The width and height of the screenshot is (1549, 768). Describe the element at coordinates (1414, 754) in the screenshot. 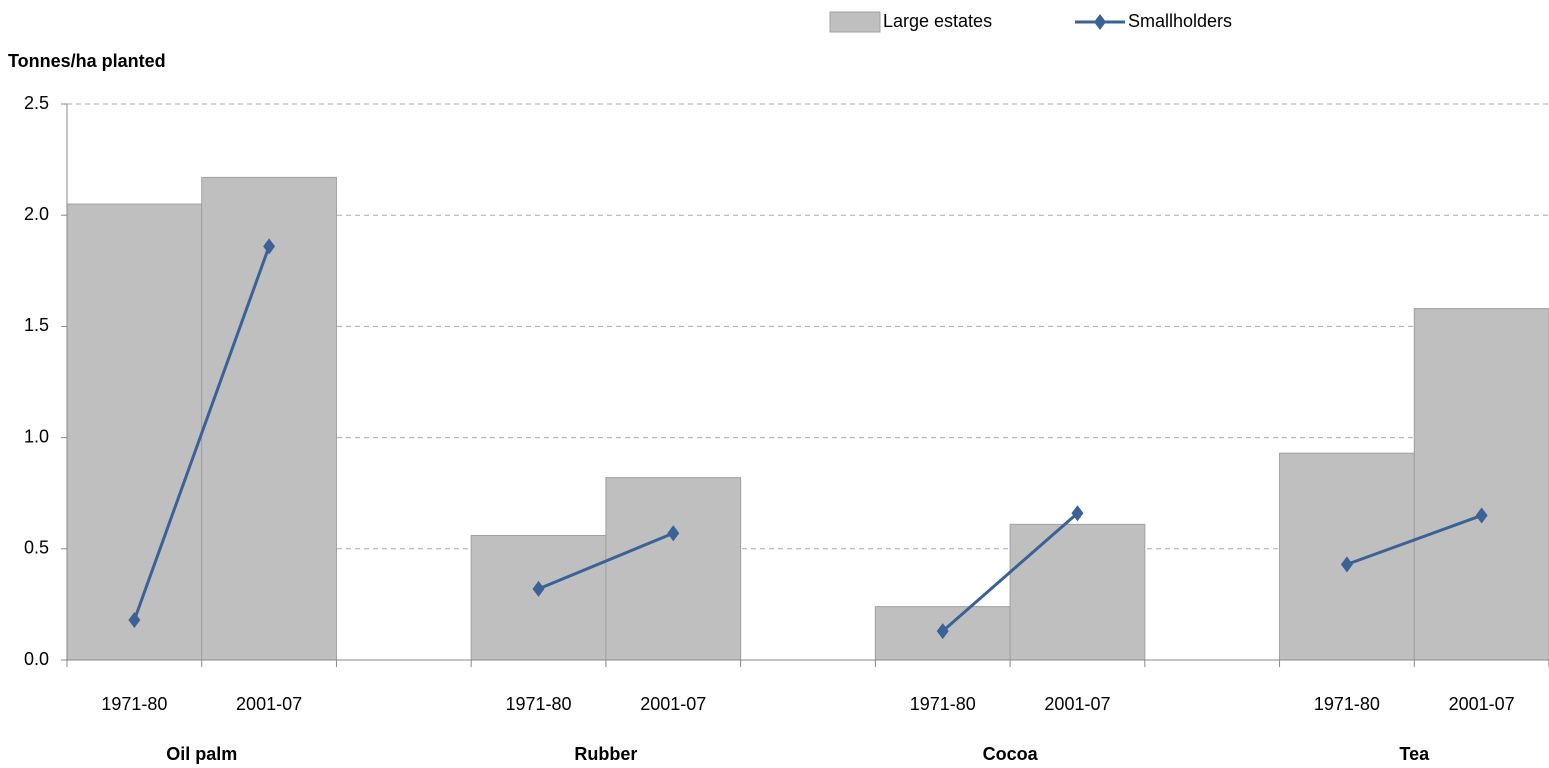

I see `group-label: Tea` at that location.